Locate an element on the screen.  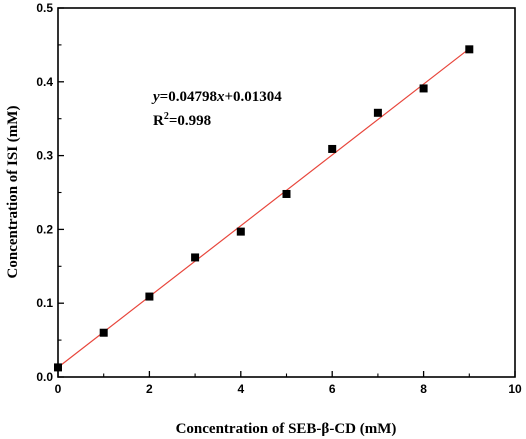
equation-y-var: y is located at coordinates (155, 97).